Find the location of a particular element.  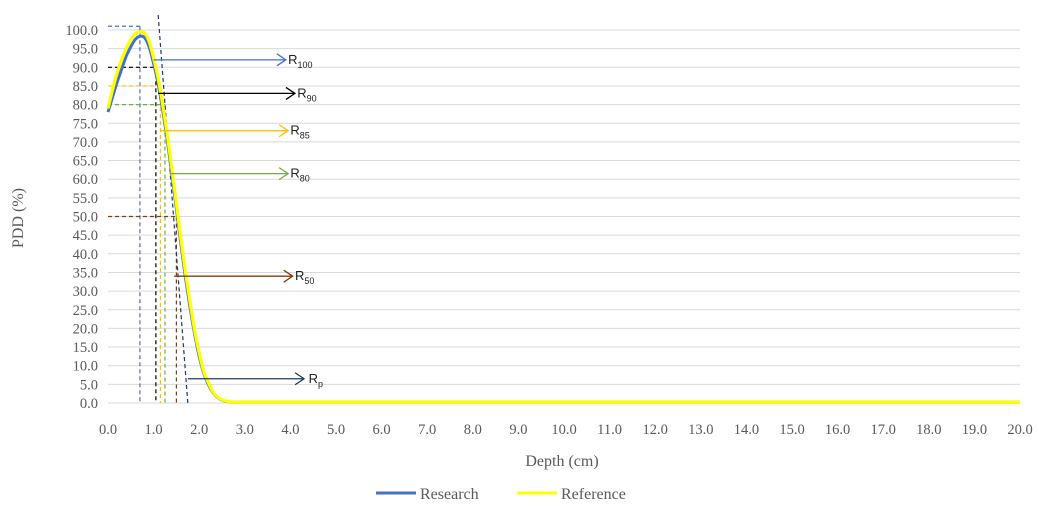

annotation-arrows: R100 R90 R85 R80 R50 Rp is located at coordinates (238, 220).